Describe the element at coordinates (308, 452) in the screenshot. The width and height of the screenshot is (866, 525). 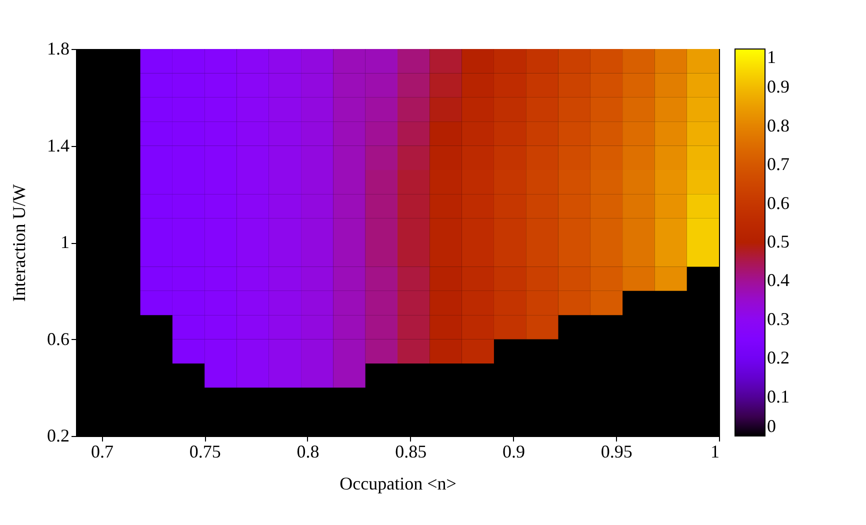
I see `x-tick-label: 0.8` at that location.